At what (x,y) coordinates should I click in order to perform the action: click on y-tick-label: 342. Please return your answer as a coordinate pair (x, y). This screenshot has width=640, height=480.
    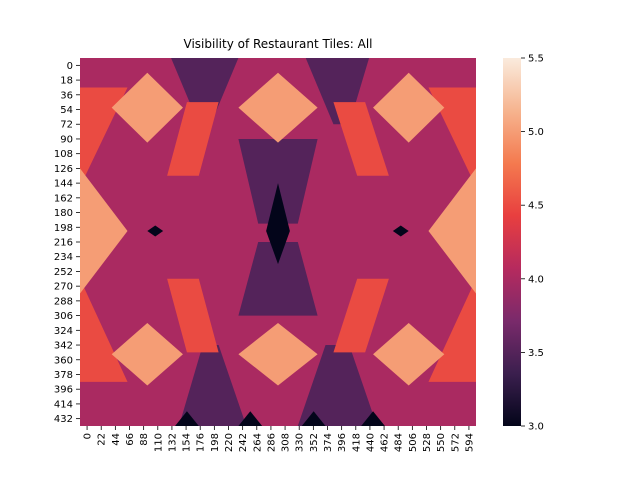
    Looking at the image, I should click on (63, 346).